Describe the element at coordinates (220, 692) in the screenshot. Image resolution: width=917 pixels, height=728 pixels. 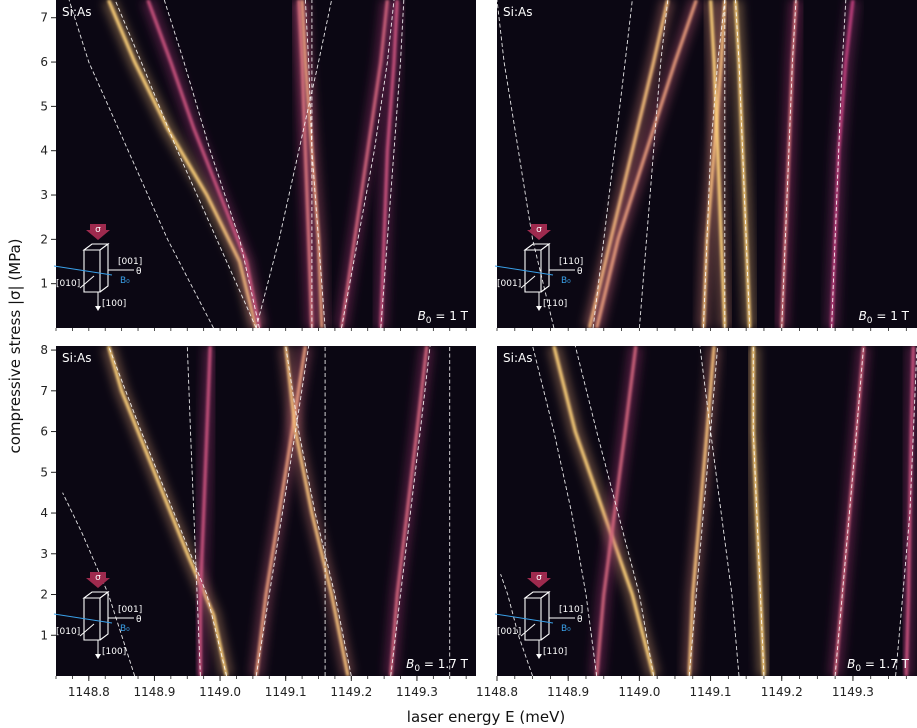
I see `x-tick-label: 1149.0` at that location.